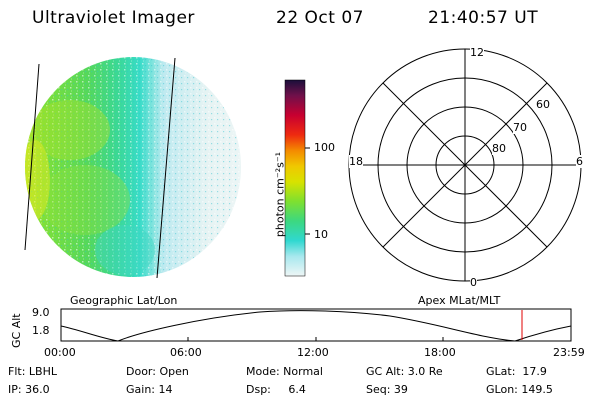  What do you see at coordinates (473, 282) in the screenshot?
I see `mlt-label-0: 0` at bounding box center [473, 282].